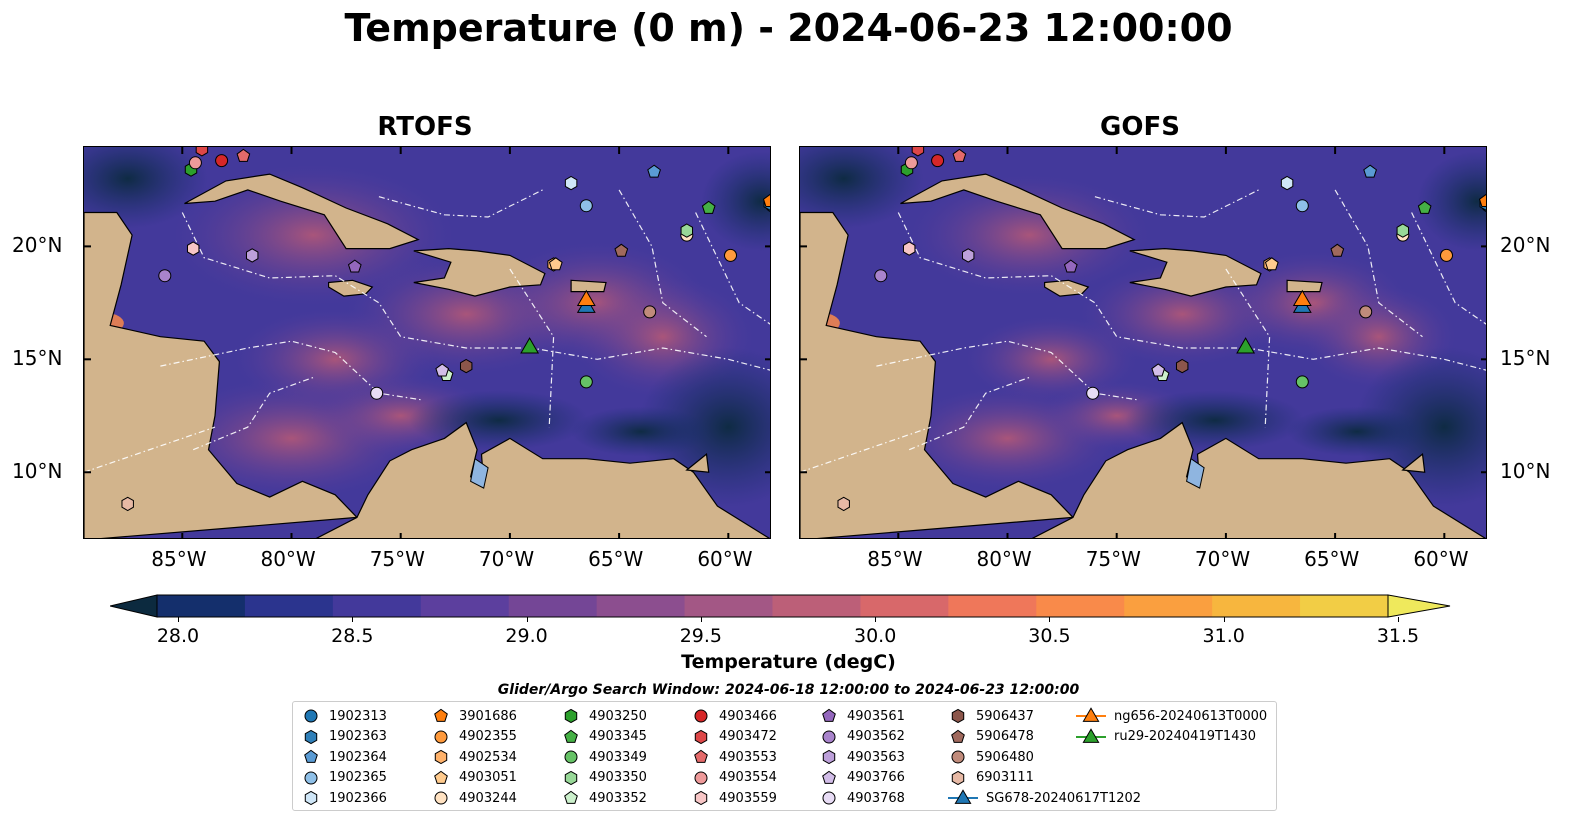 This screenshot has width=1577, height=828. What do you see at coordinates (488, 798) in the screenshot?
I see `legend-label: 4903244` at bounding box center [488, 798].